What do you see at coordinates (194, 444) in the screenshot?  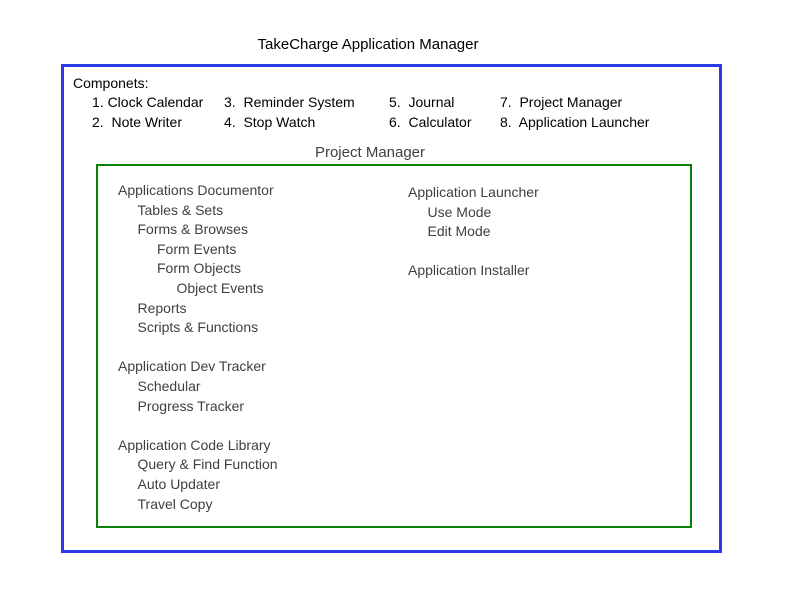 I see `tree-item-application-code-library: Application Code Library` at bounding box center [194, 444].